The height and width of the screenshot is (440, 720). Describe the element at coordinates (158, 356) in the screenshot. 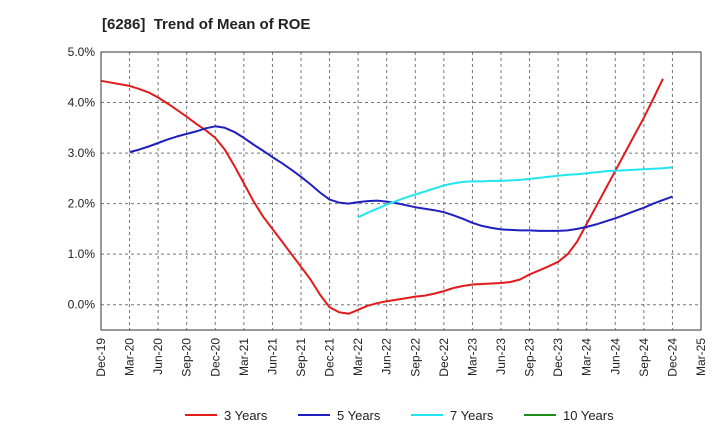

I see `x-tick-label: Jun-20` at that location.